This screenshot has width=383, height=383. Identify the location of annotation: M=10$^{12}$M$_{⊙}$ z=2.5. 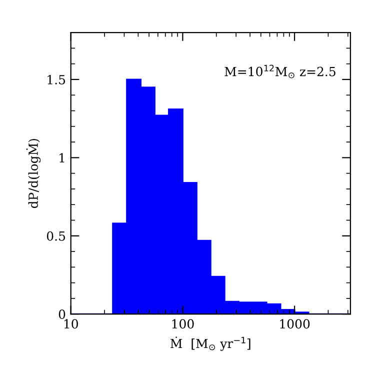
(280, 71).